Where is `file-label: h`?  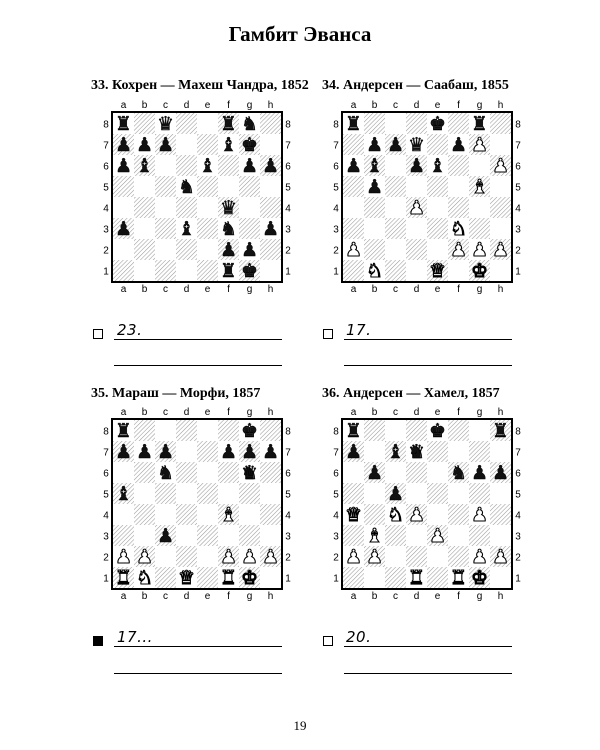
file-label: h is located at coordinates (271, 289).